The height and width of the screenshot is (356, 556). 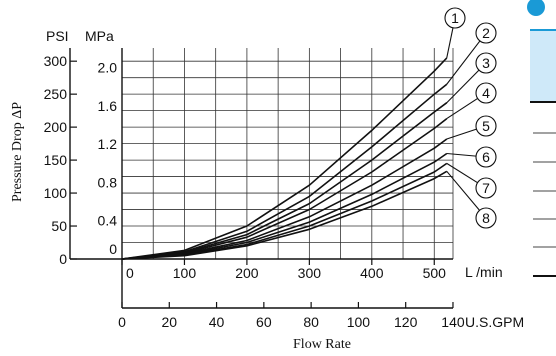 What do you see at coordinates (17, 152) in the screenshot?
I see `y-axis-label: Pressure Drop ΔP` at bounding box center [17, 152].